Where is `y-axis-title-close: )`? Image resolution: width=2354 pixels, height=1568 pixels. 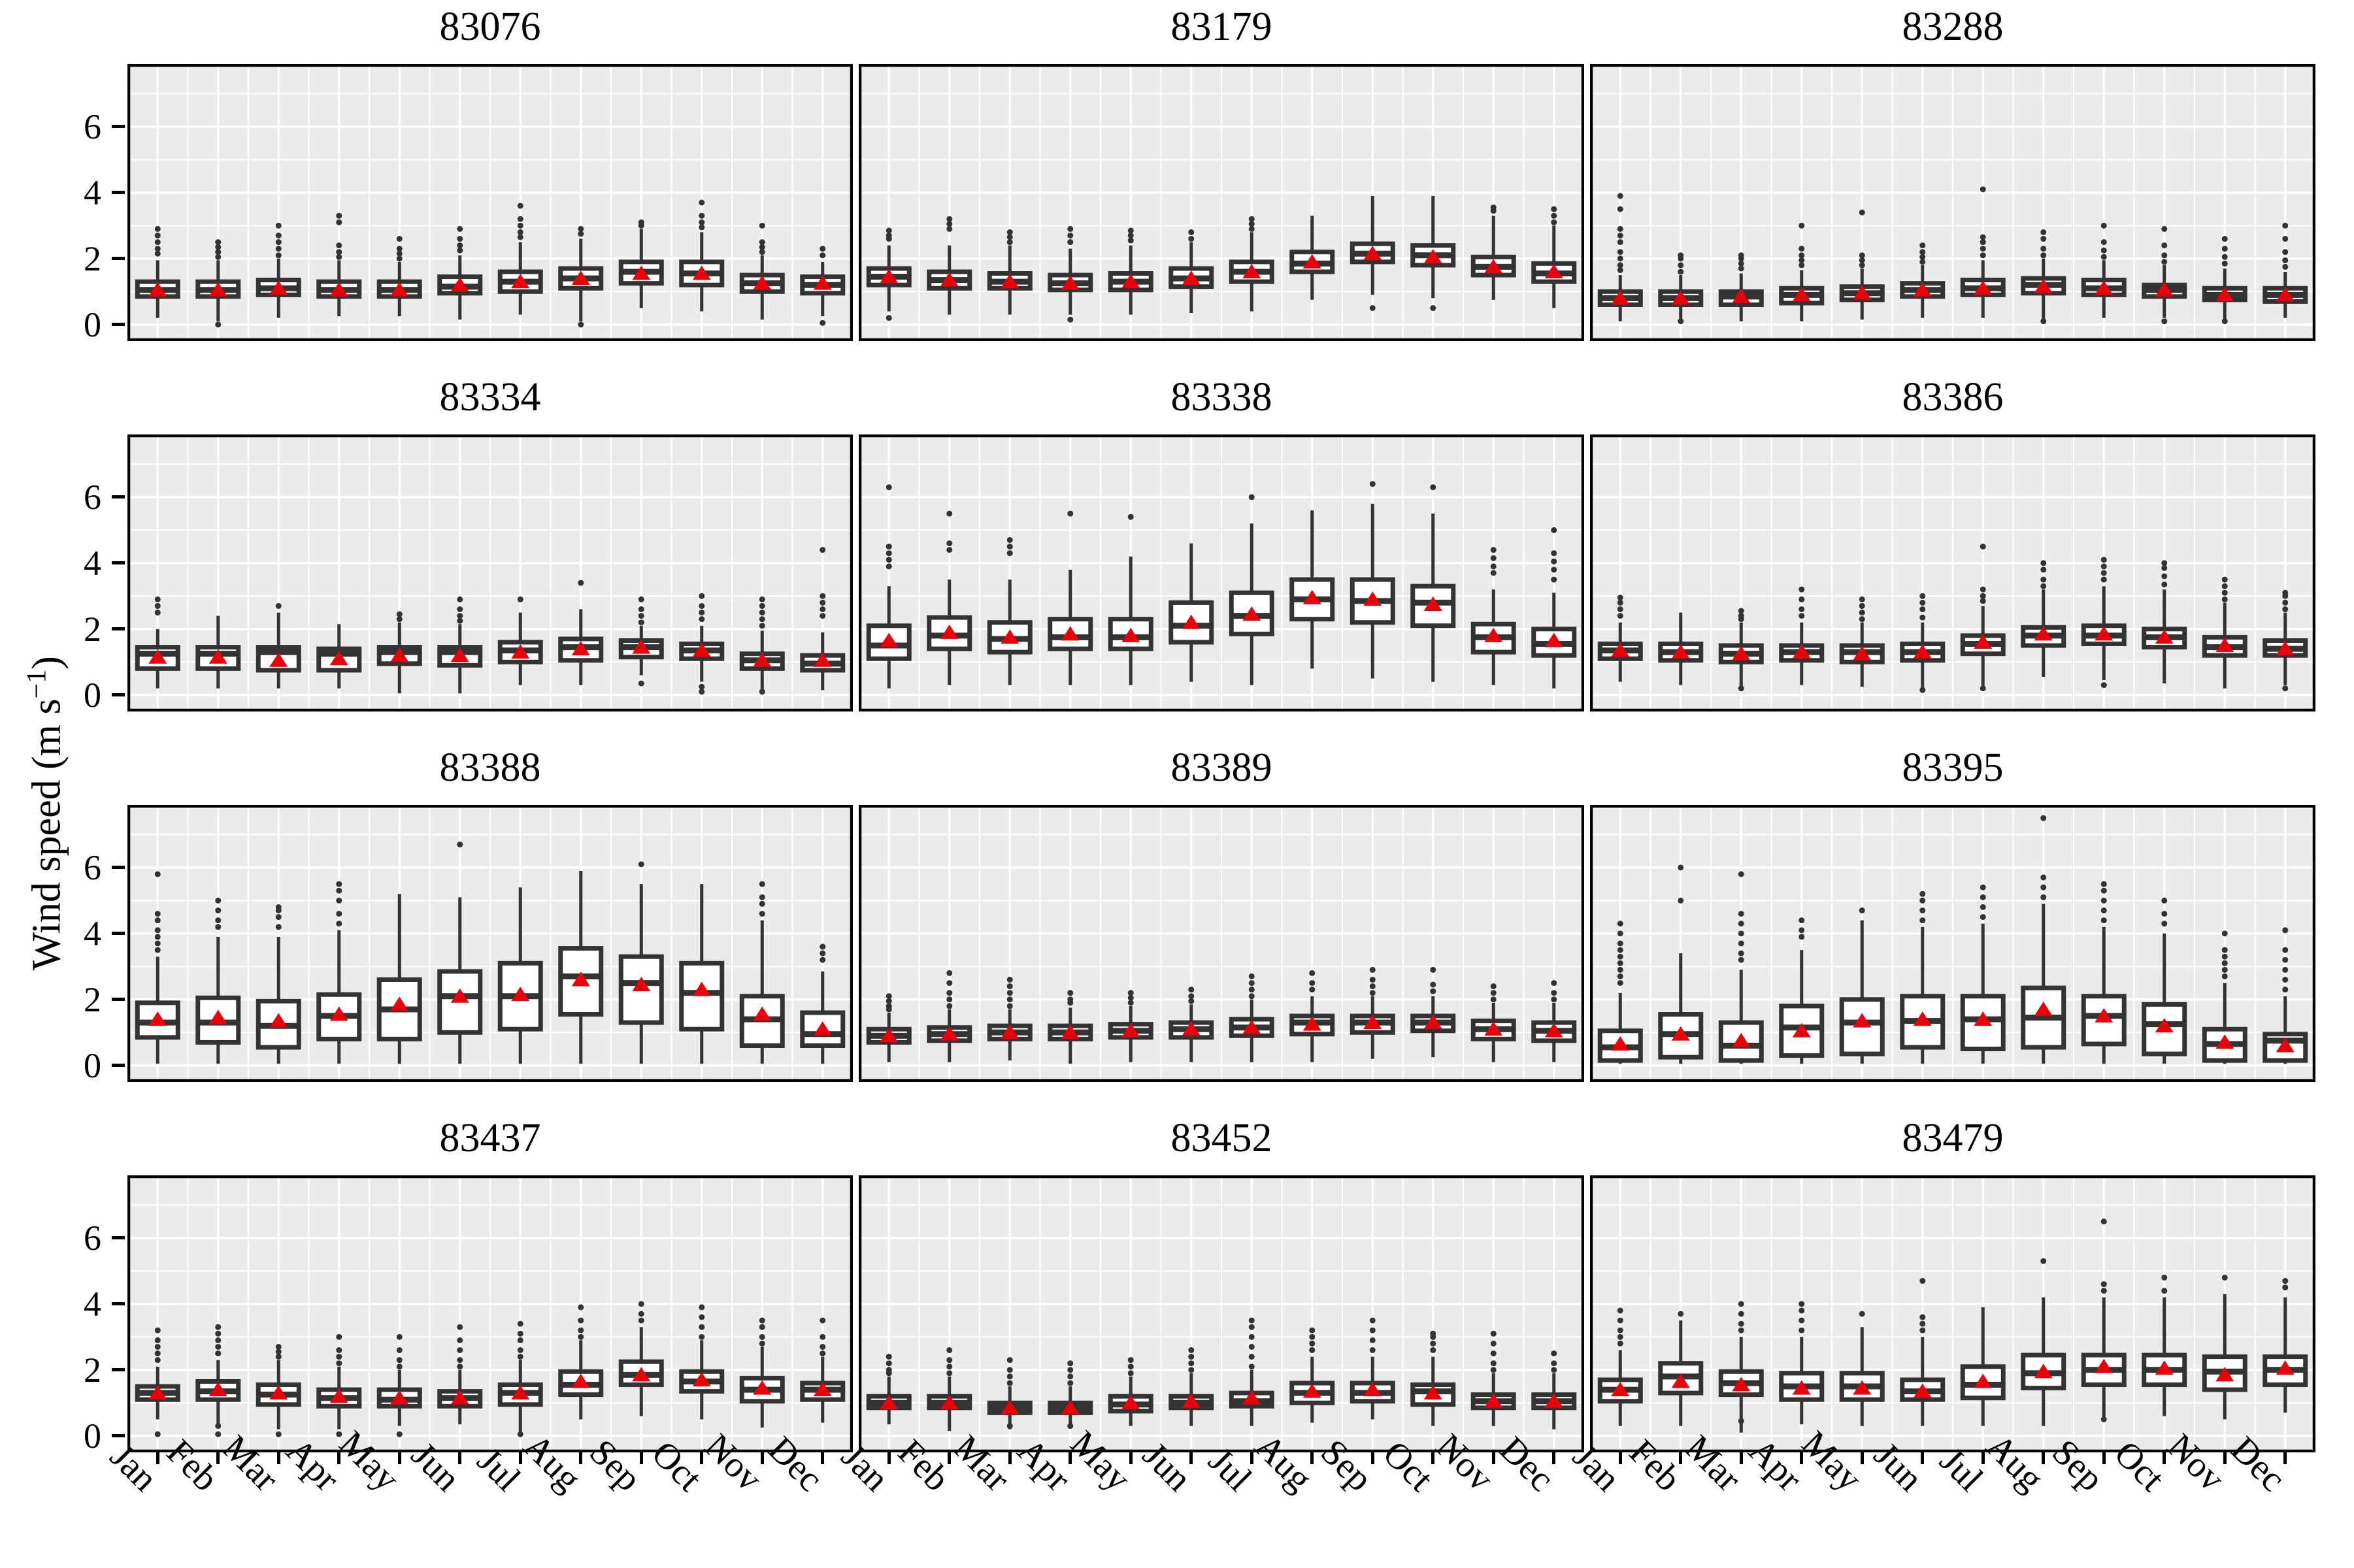 y-axis-title-close: ) is located at coordinates (47, 663).